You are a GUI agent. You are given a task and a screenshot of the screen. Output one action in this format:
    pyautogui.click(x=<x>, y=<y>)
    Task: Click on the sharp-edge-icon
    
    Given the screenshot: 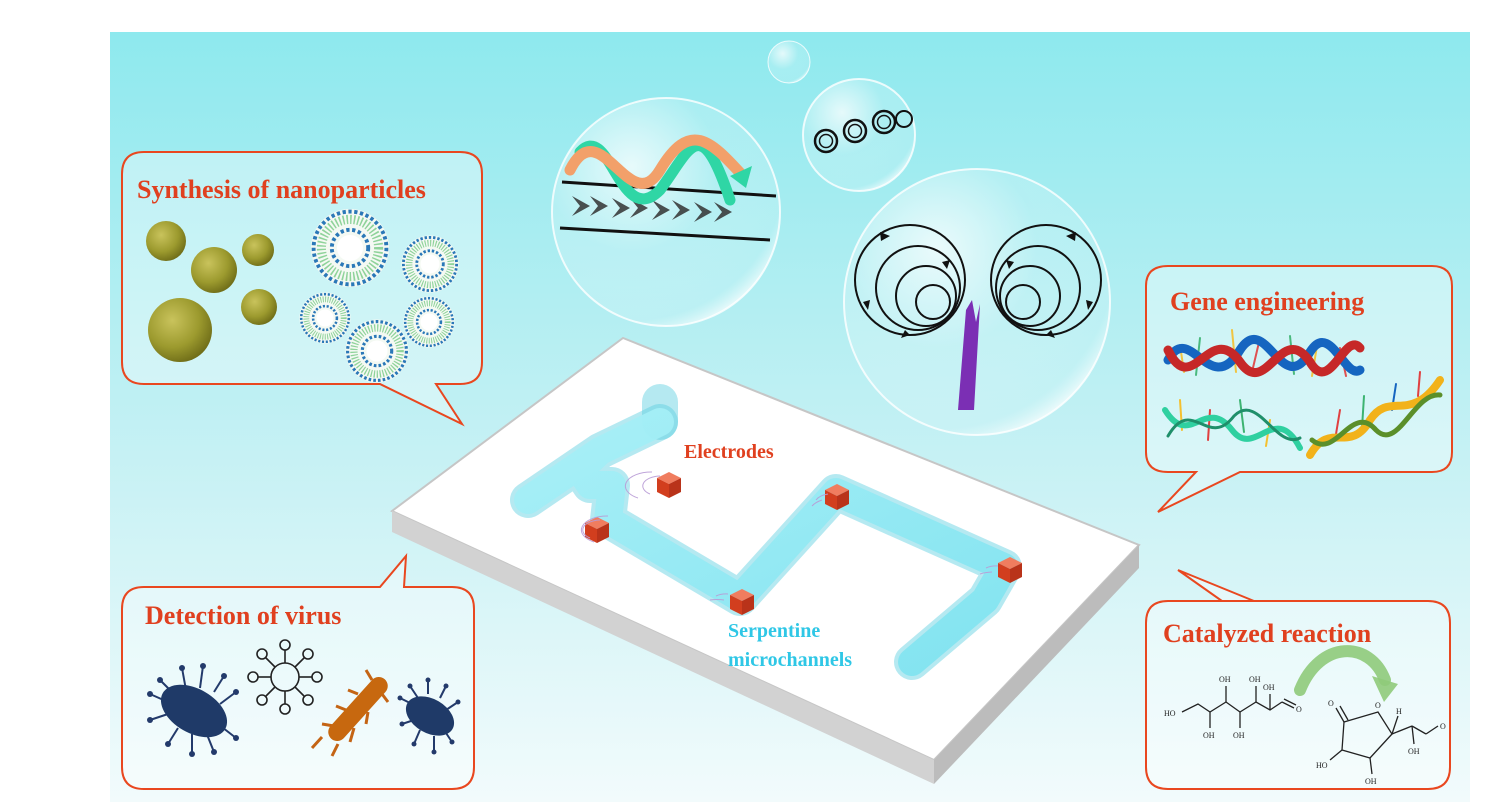 What is the action you would take?
    pyautogui.click(x=969, y=355)
    